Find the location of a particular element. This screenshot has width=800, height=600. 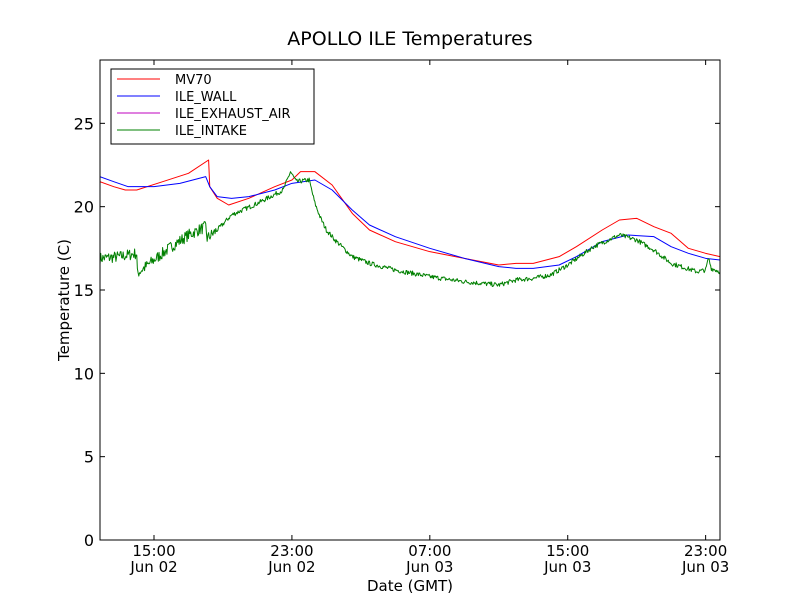

series-line-ile-wall is located at coordinates (410, 222).